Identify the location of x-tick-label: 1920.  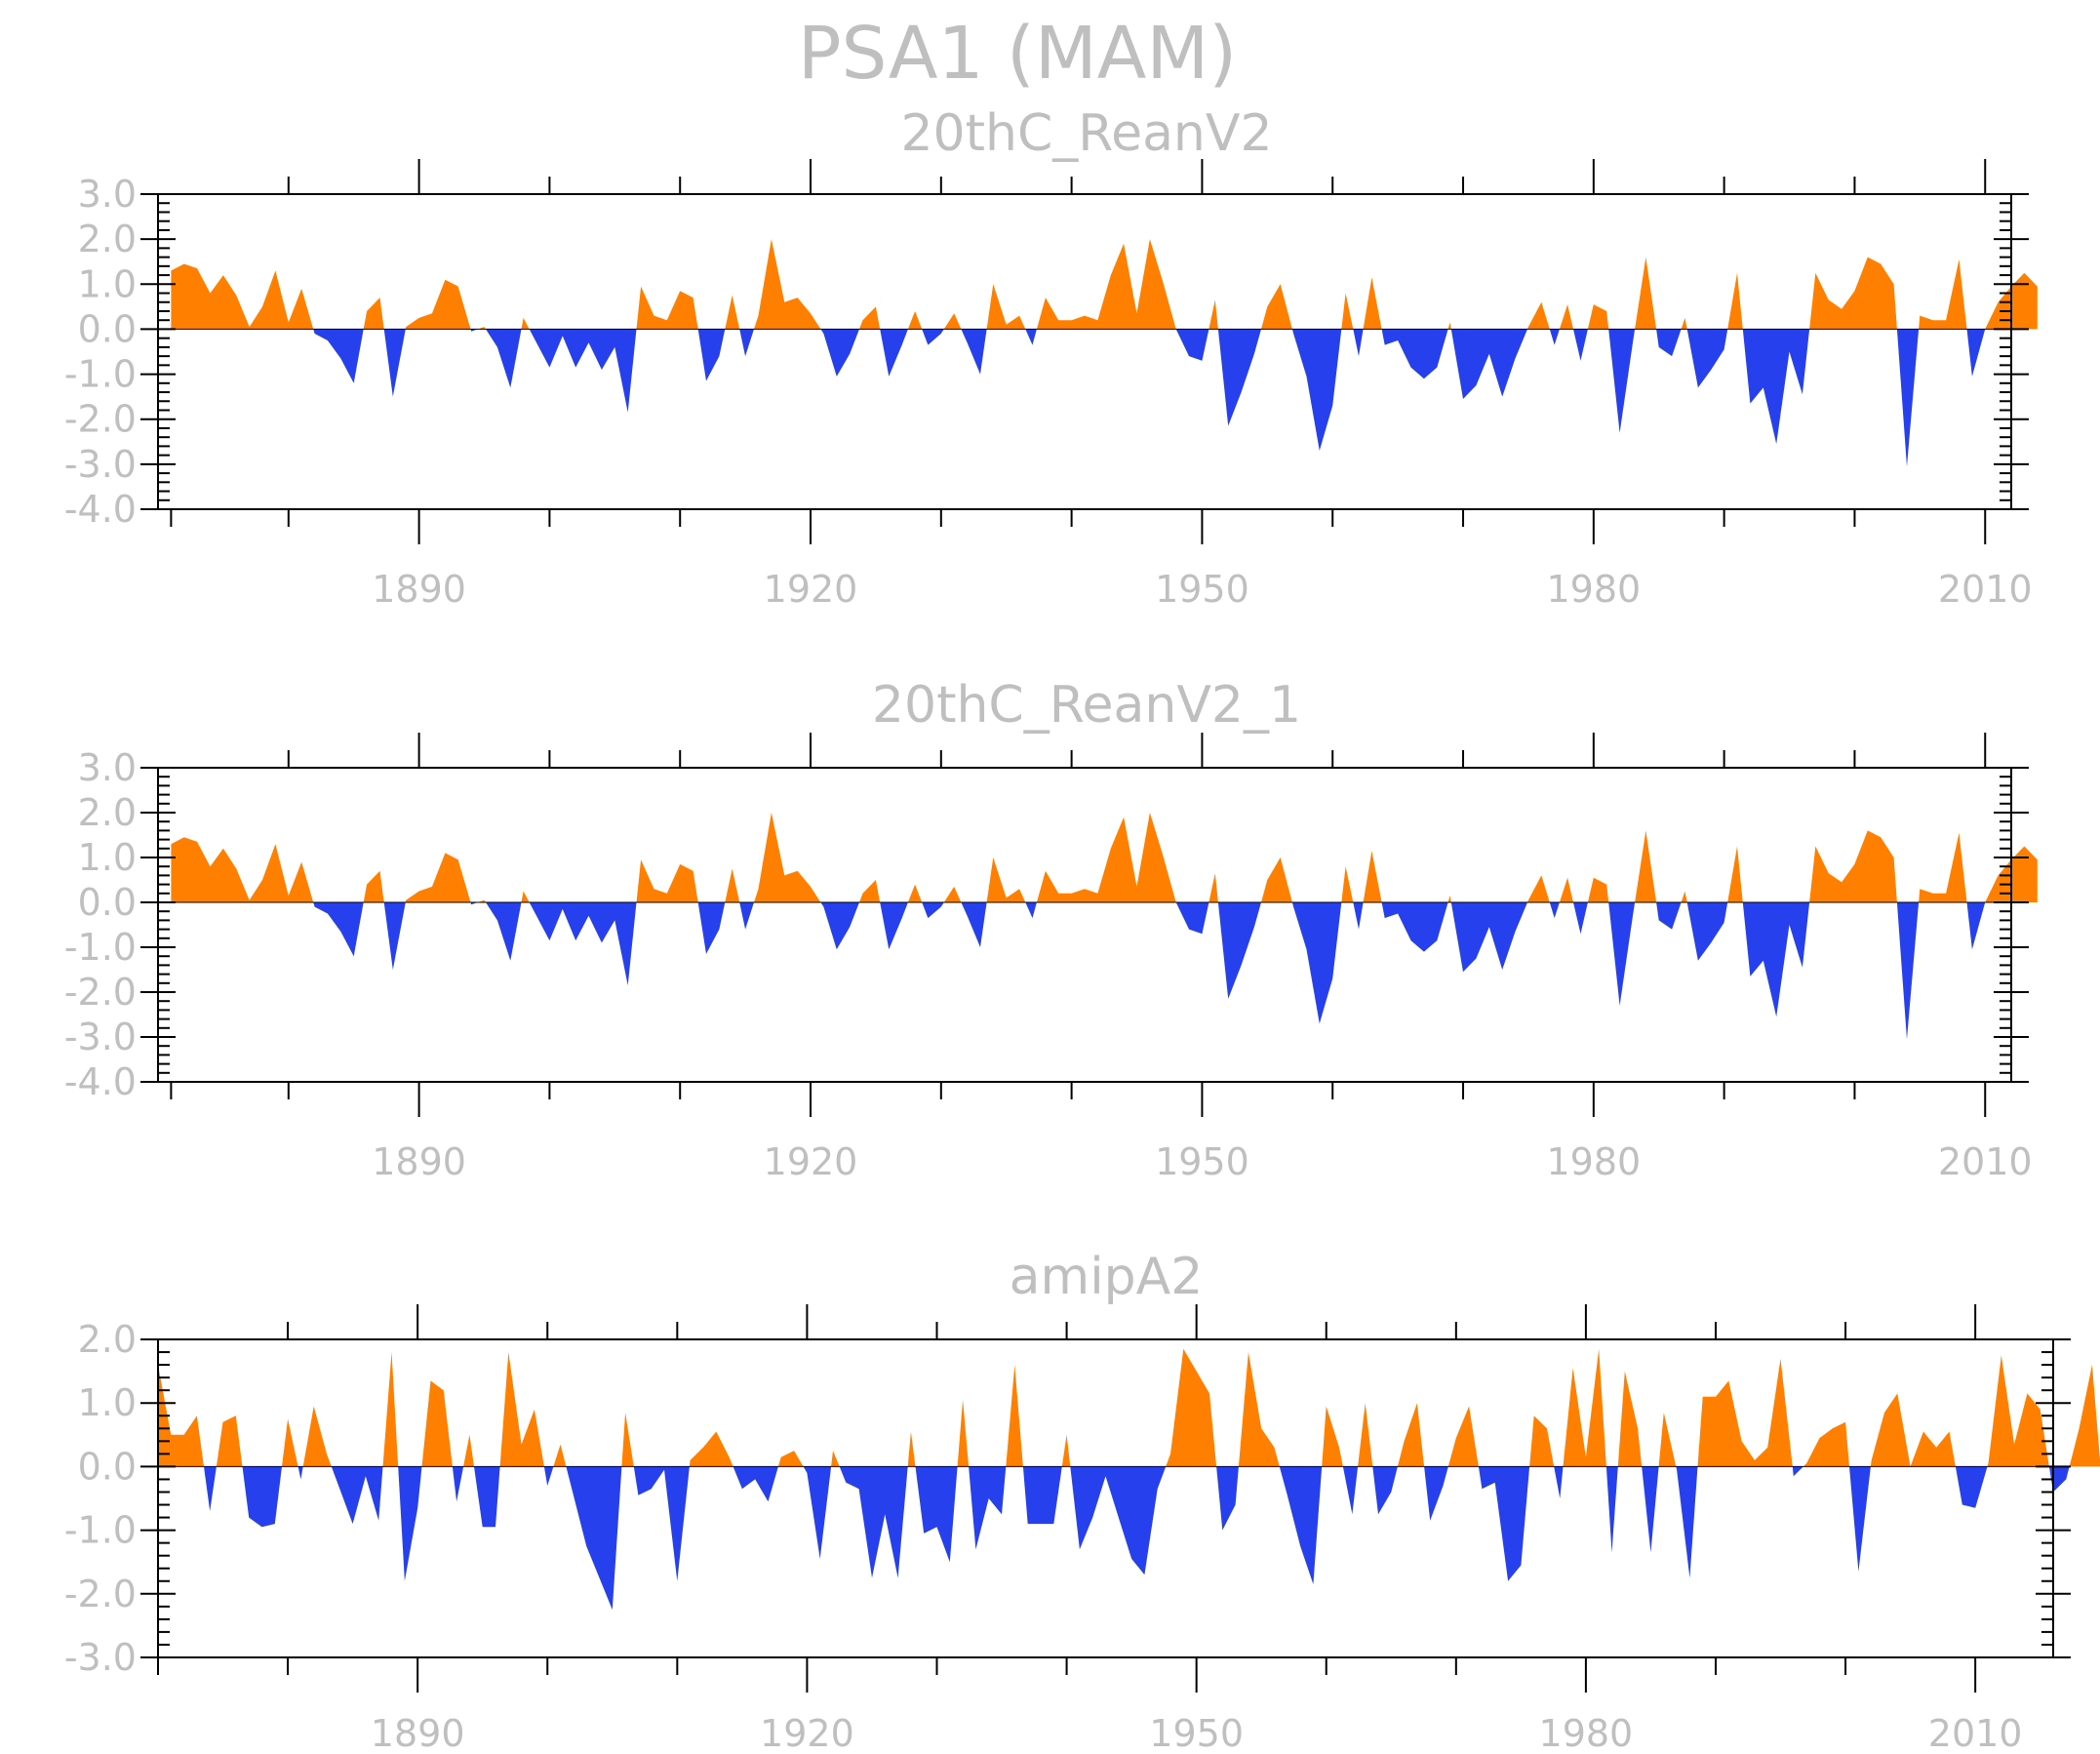
(811, 589).